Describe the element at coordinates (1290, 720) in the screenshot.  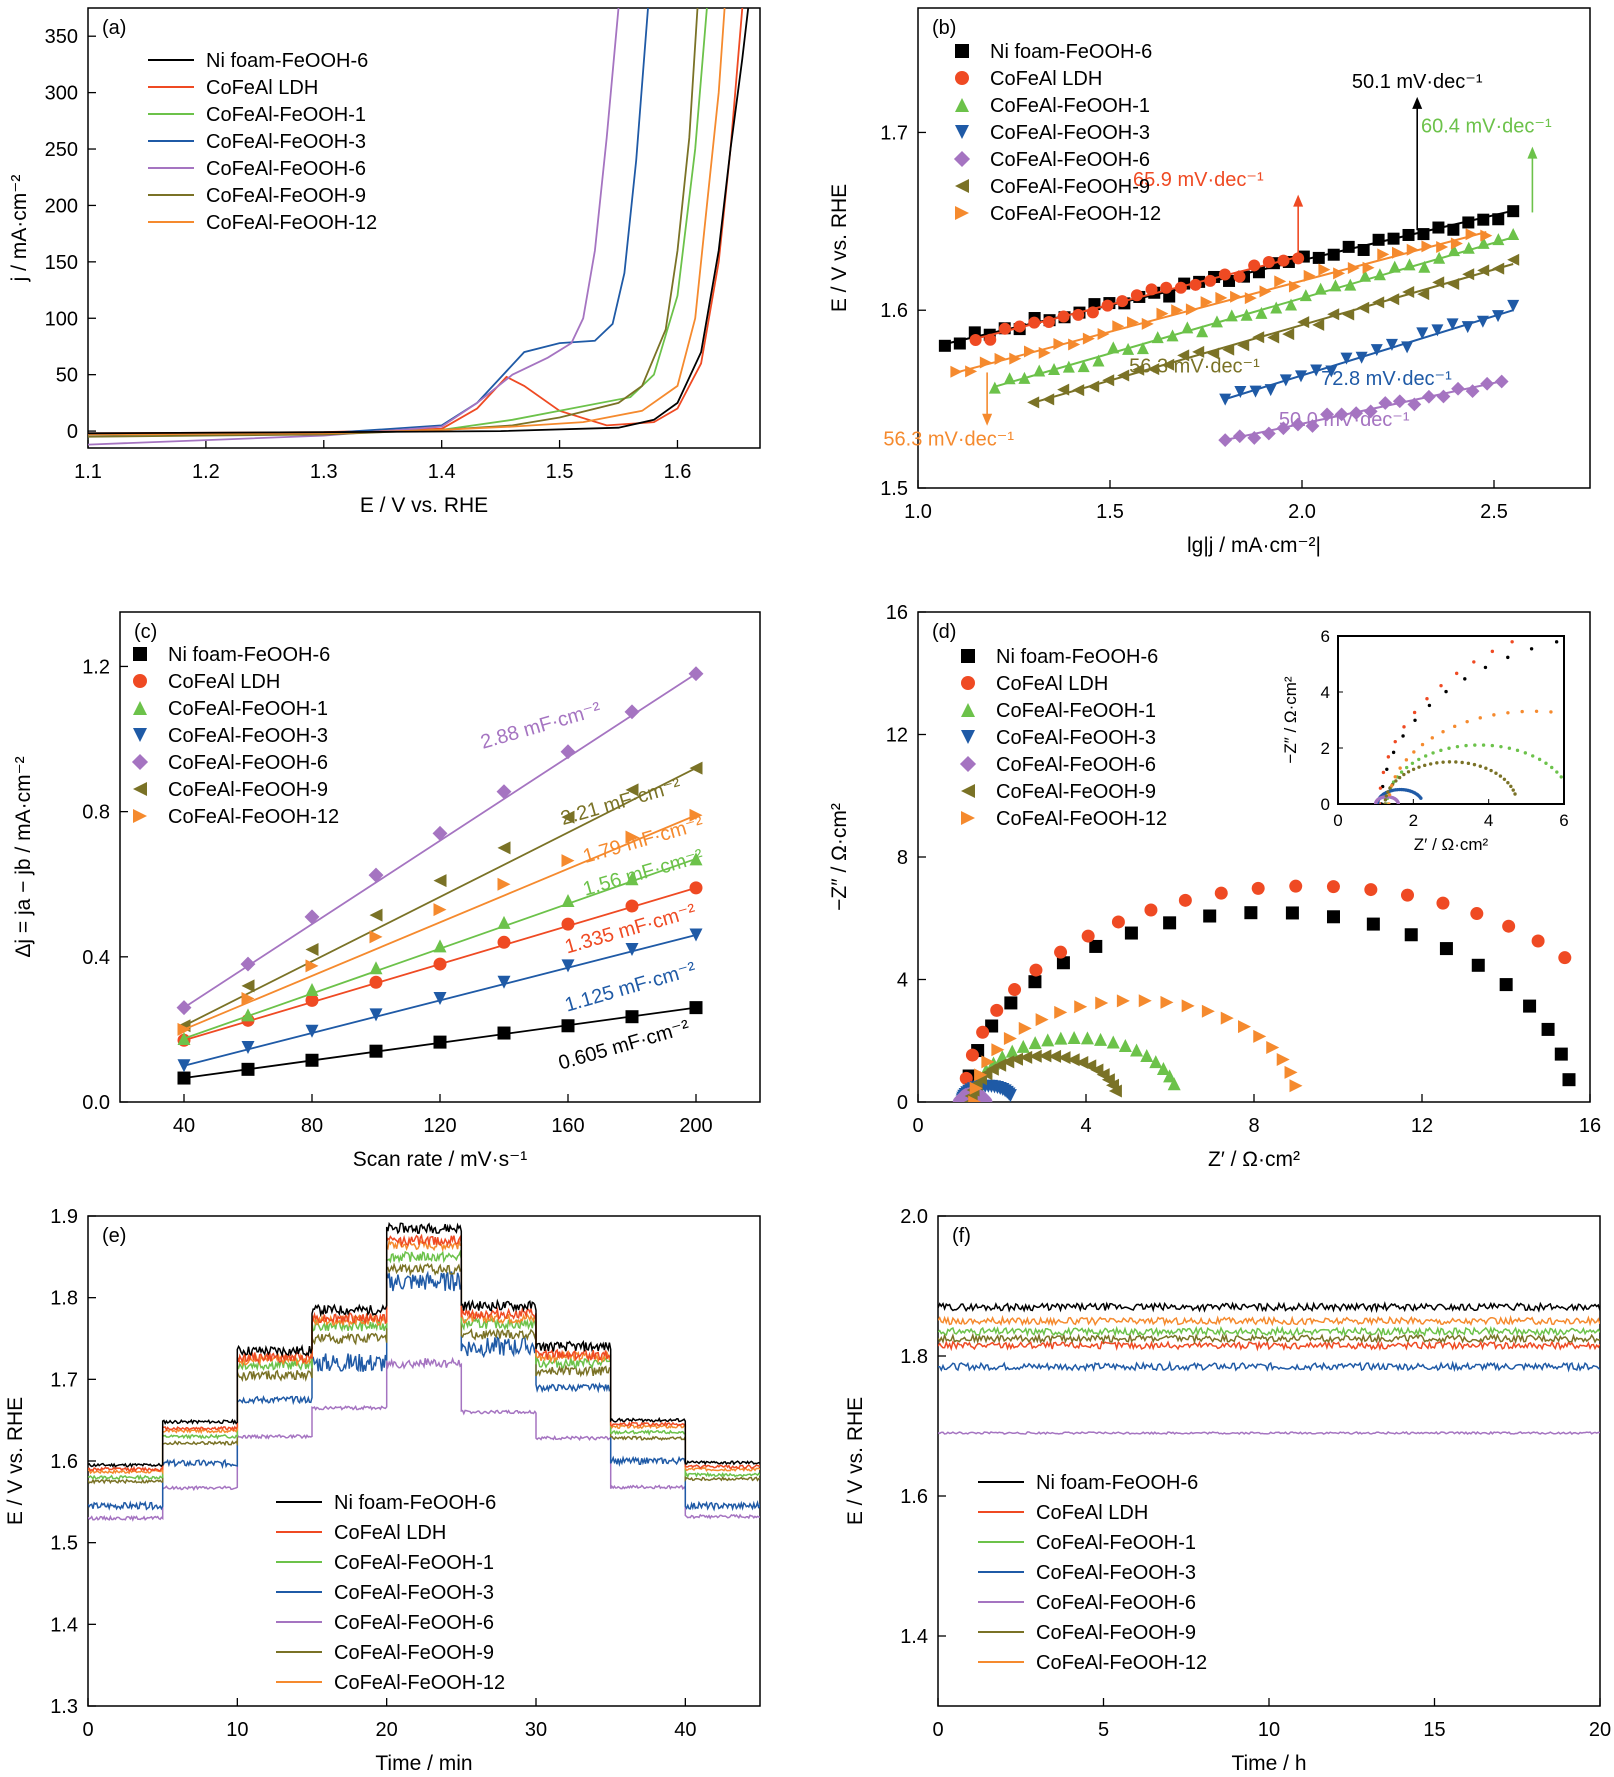
I see `inset-y-label: −Z″ / Ω·cm²` at that location.